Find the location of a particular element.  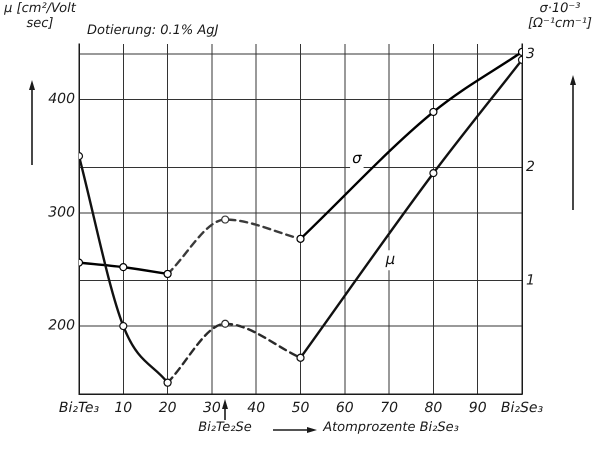

series-label: σ is located at coordinates (357, 157).